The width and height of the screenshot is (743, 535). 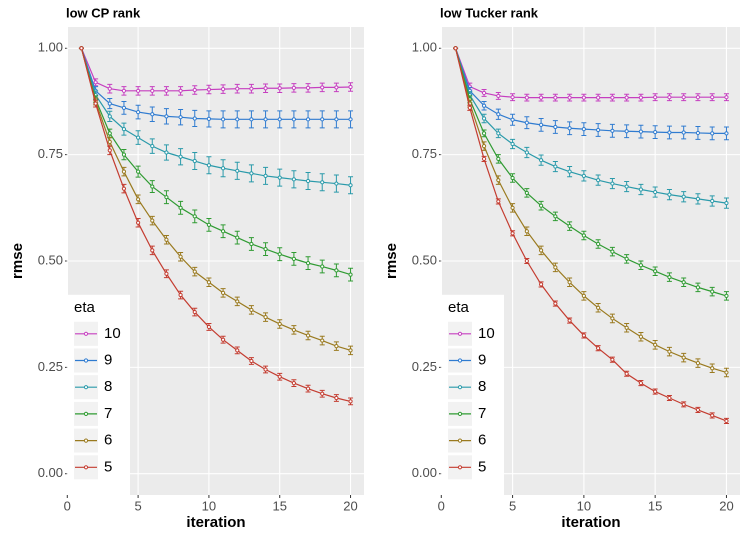 I want to click on legend-label: 10, so click(x=112, y=333).